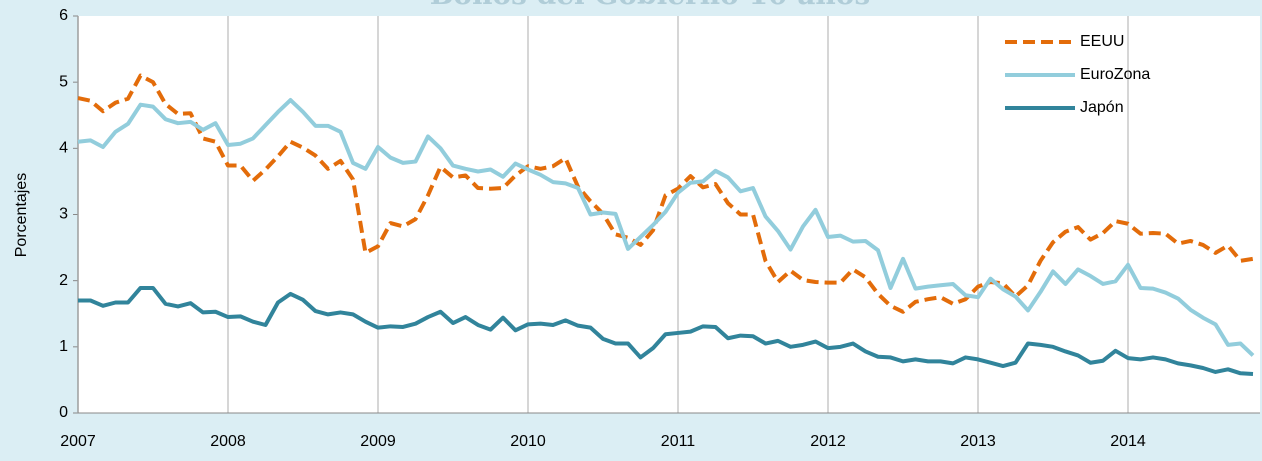 This screenshot has width=1262, height=461. I want to click on x-tick-label: 2014, so click(1128, 441).